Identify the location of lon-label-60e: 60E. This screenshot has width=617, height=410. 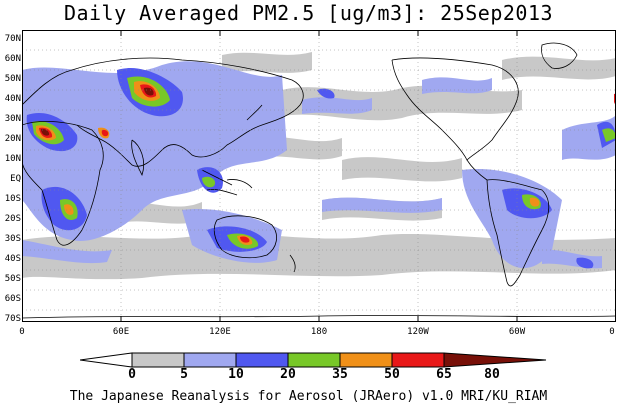
(121, 332).